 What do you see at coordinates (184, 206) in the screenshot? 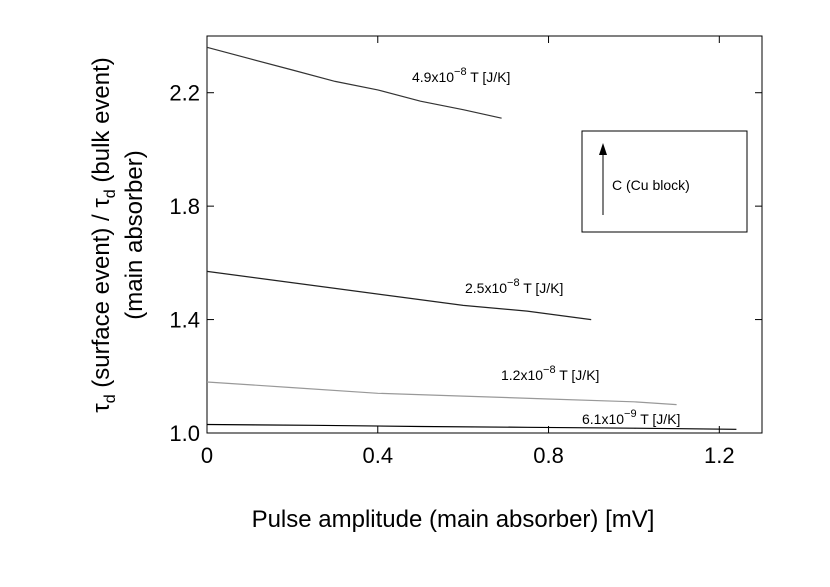
I see `y-tick-label: 1.8` at bounding box center [184, 206].